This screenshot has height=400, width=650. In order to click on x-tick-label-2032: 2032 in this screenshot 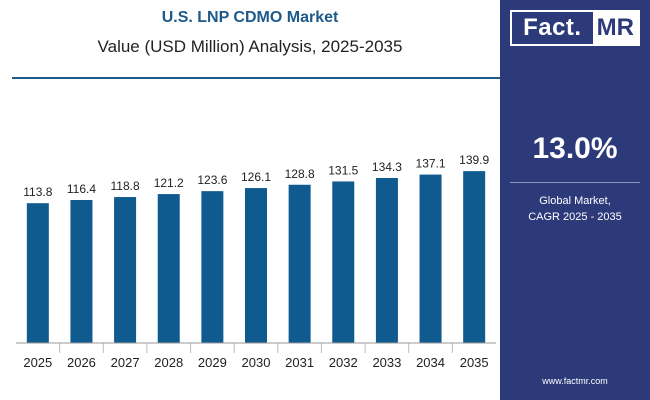, I will do `click(343, 362)`.